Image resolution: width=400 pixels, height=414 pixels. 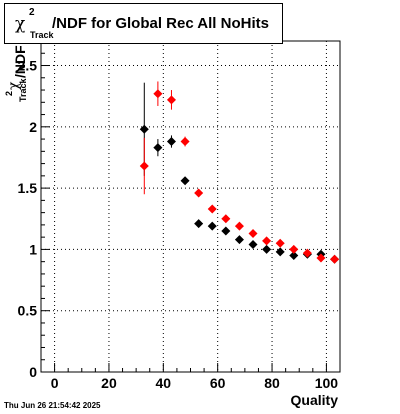 What do you see at coordinates (55, 383) in the screenshot?
I see `x-tick-label: 0` at bounding box center [55, 383].